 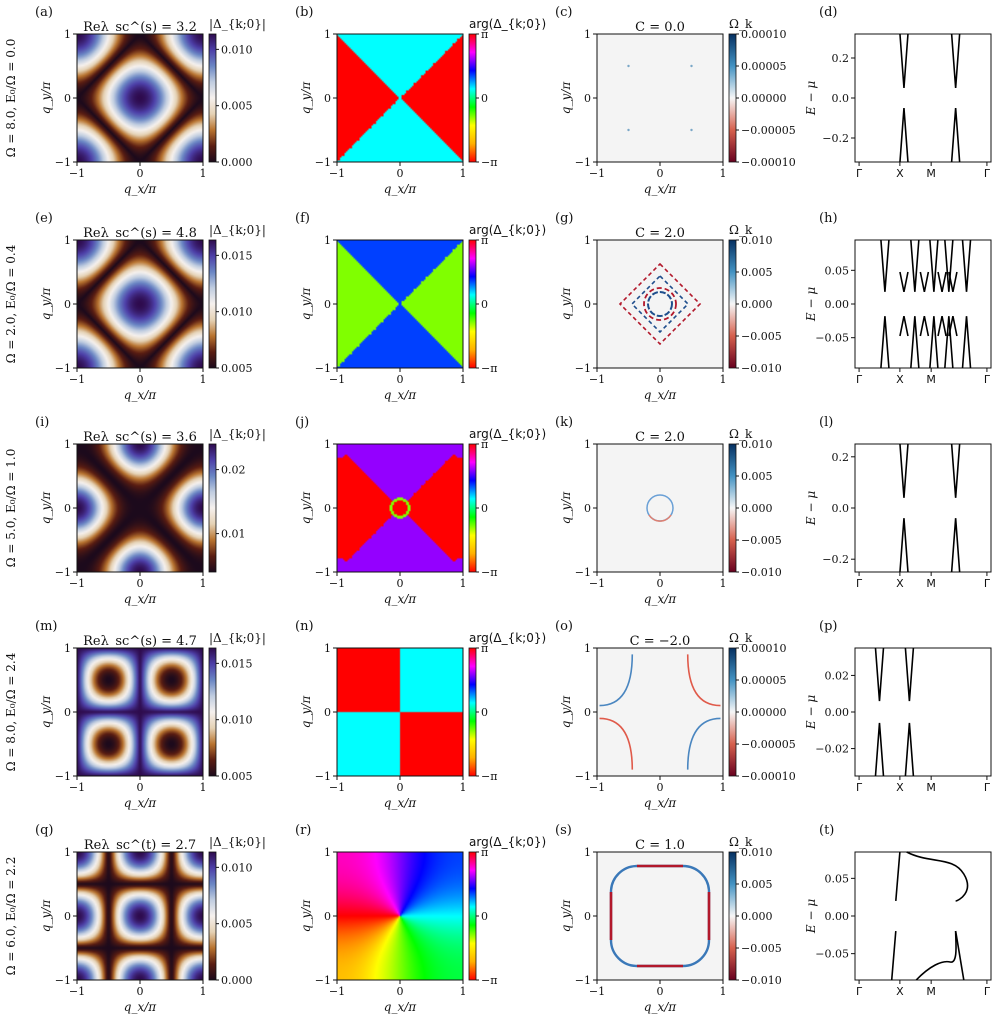 I want to click on colorbar-tick-label: −π, so click(x=489, y=980).